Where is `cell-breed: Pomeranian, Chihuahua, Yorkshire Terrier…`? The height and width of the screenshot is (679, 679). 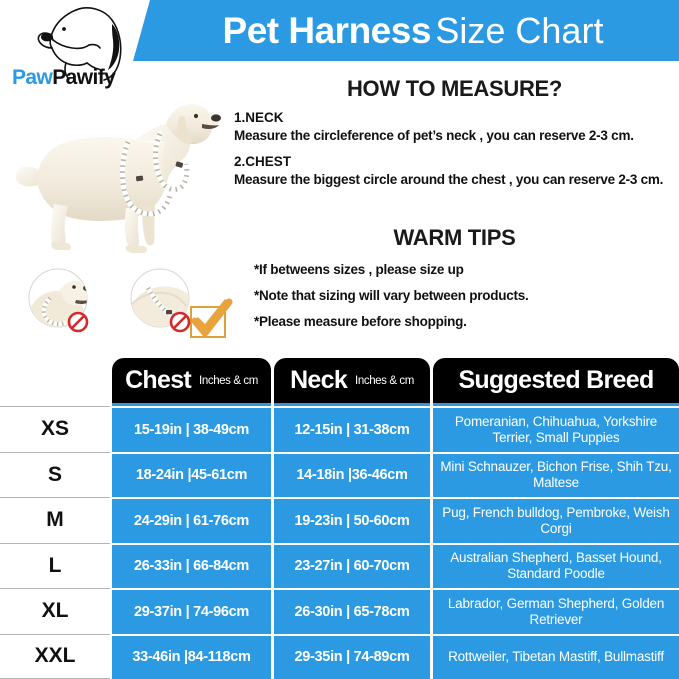 cell-breed: Pomeranian, Chihuahua, Yorkshire Terrier… is located at coordinates (556, 429).